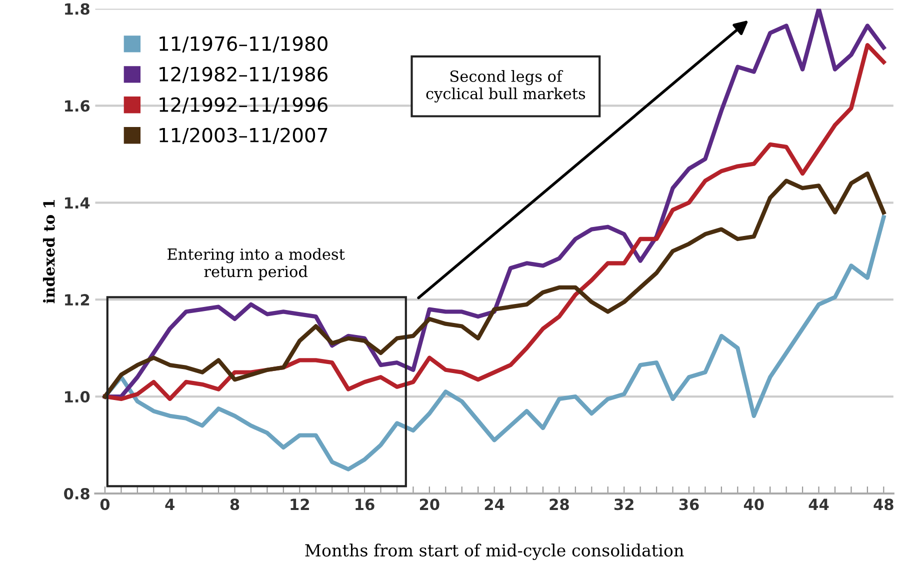 This screenshot has height=584, width=907. I want to click on legend-label: 11/2003–11/2007, so click(244, 136).